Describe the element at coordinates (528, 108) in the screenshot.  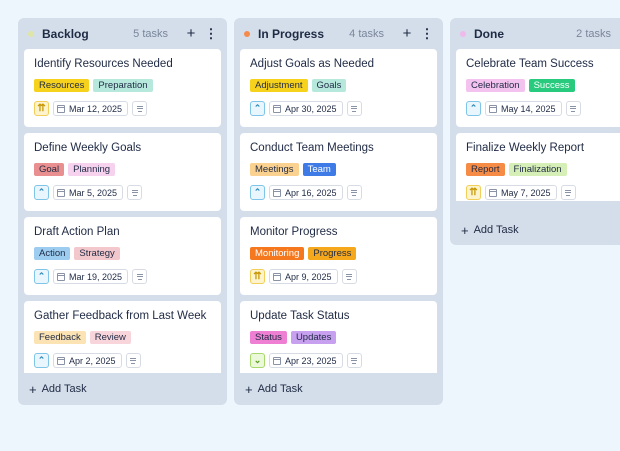
I see `due-date-text: May 14, 2025` at that location.